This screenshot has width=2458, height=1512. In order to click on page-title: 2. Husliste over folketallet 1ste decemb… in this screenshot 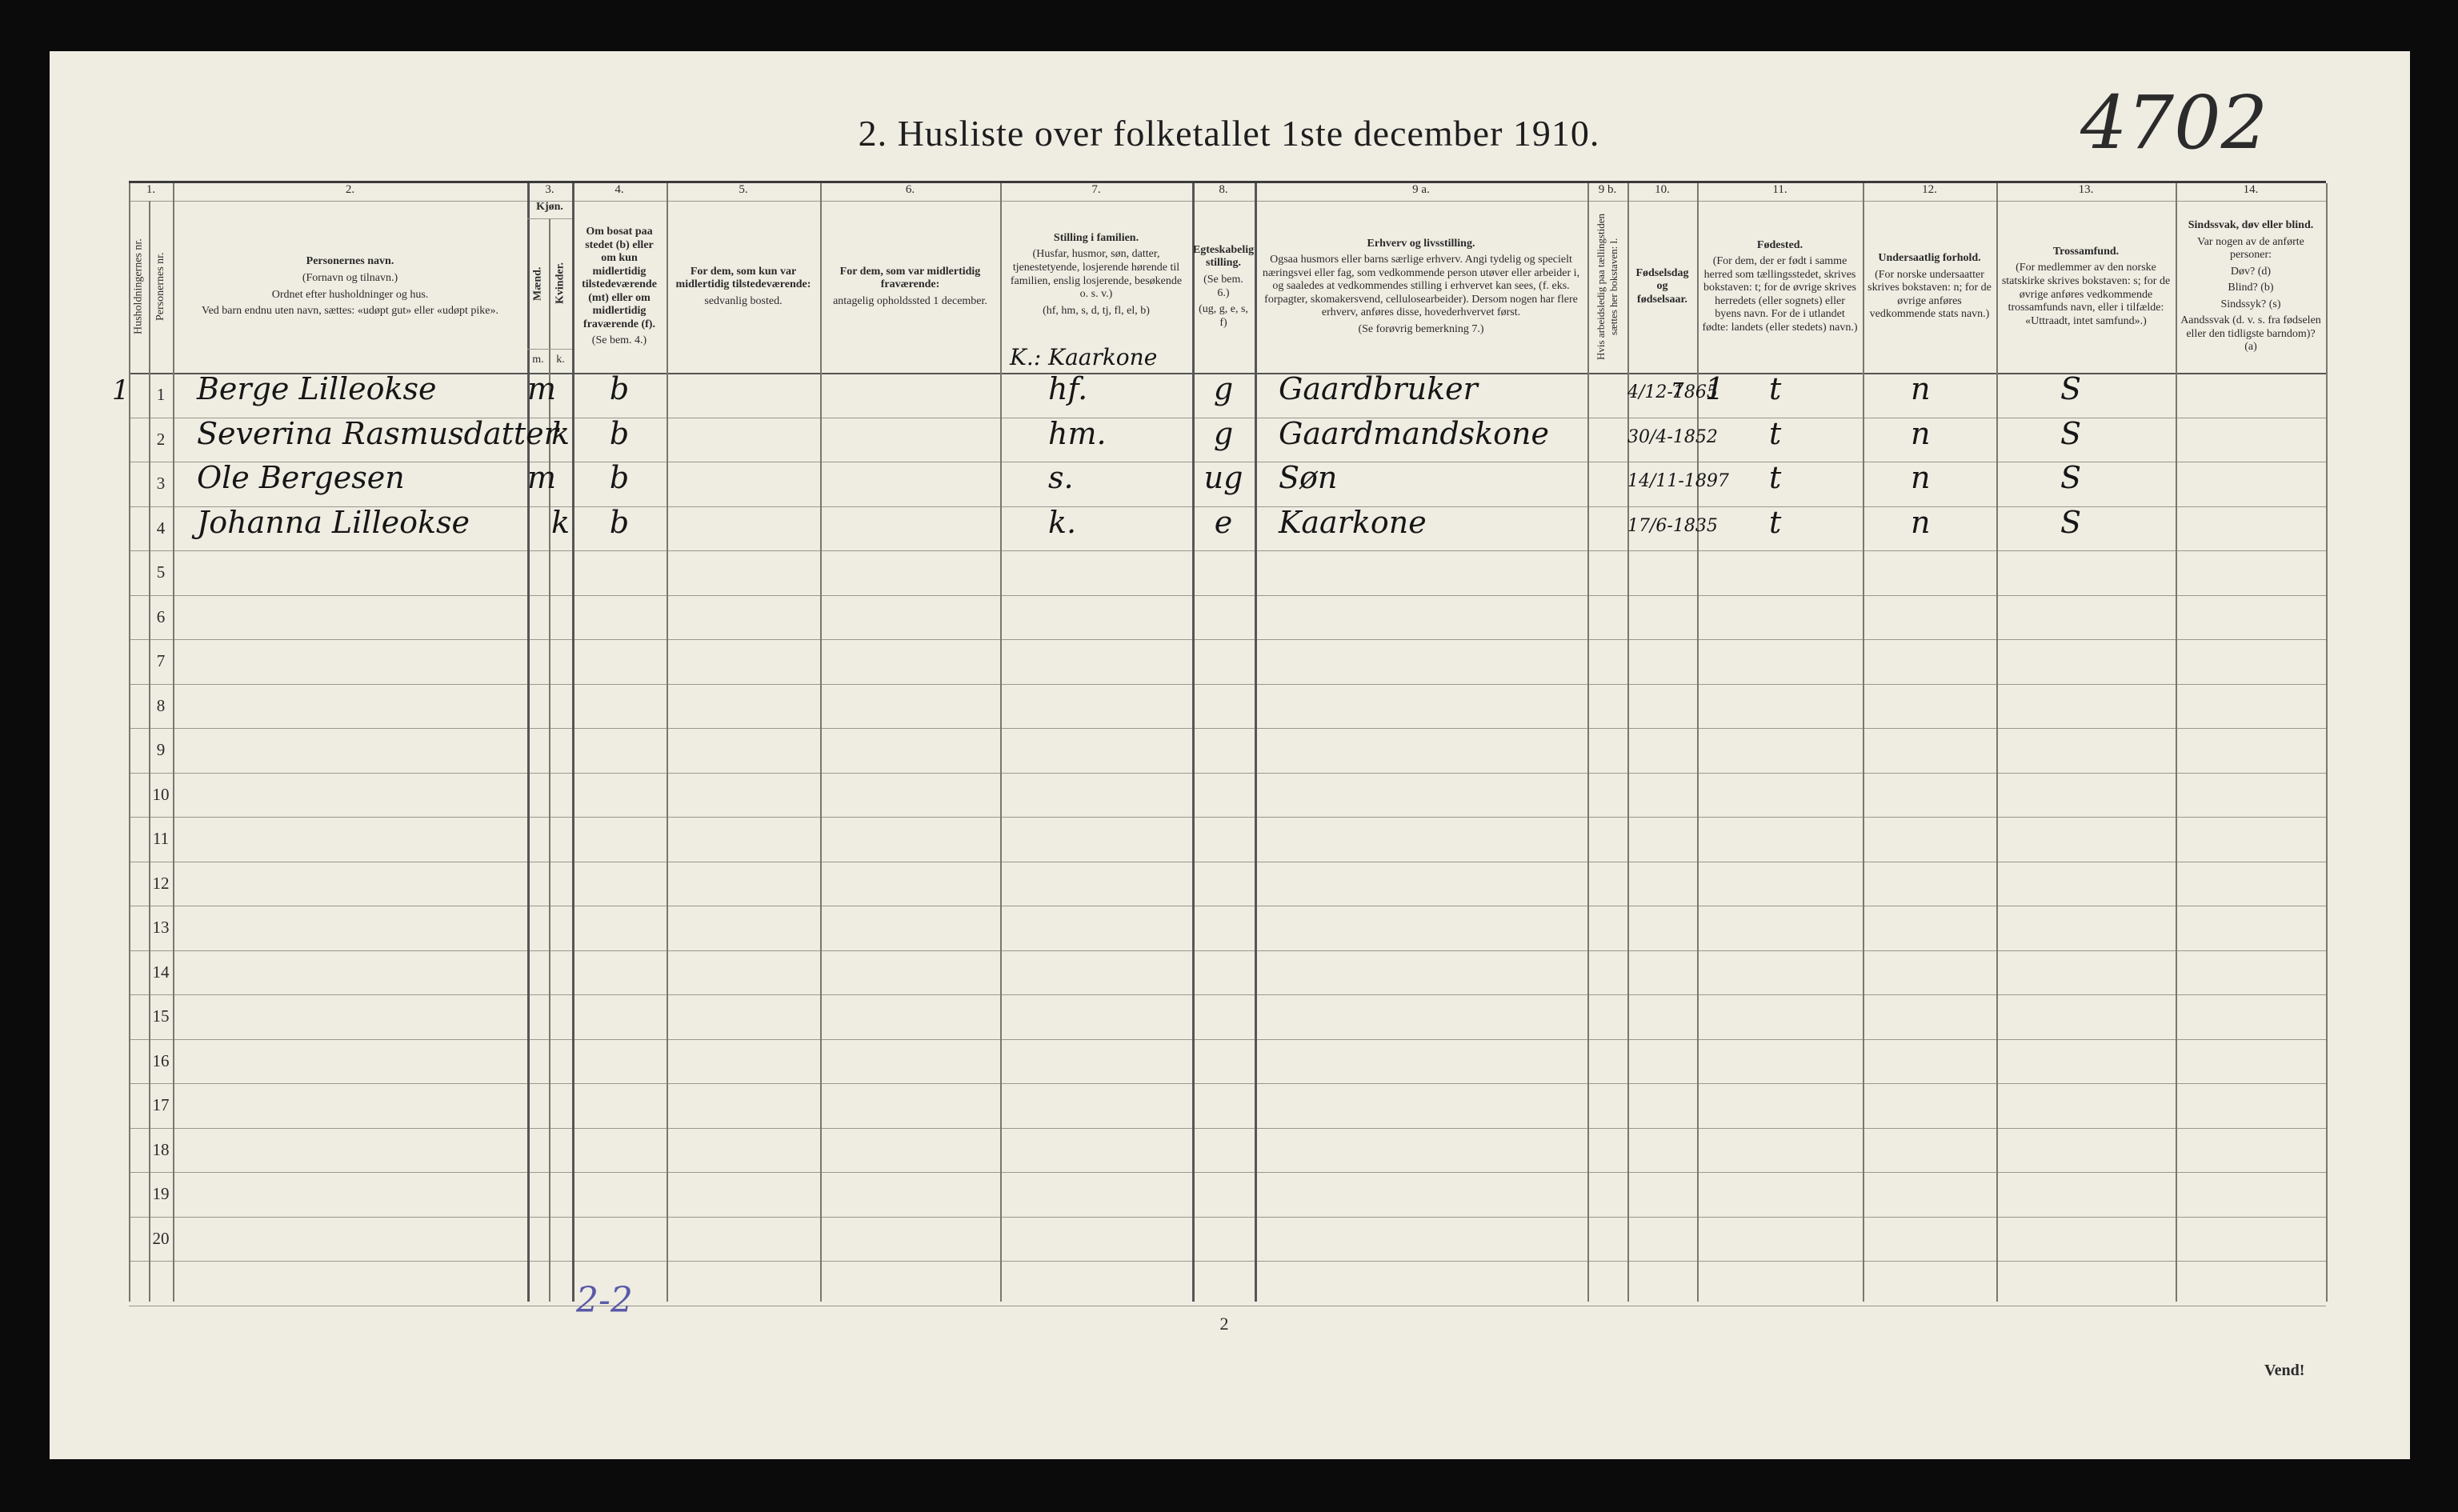, I will do `click(1229, 133)`.